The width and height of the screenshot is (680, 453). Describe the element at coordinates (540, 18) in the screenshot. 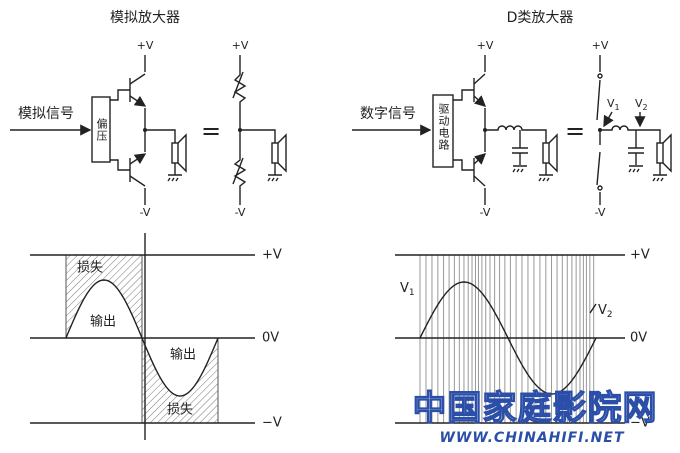

I see `title: D类放大器` at that location.